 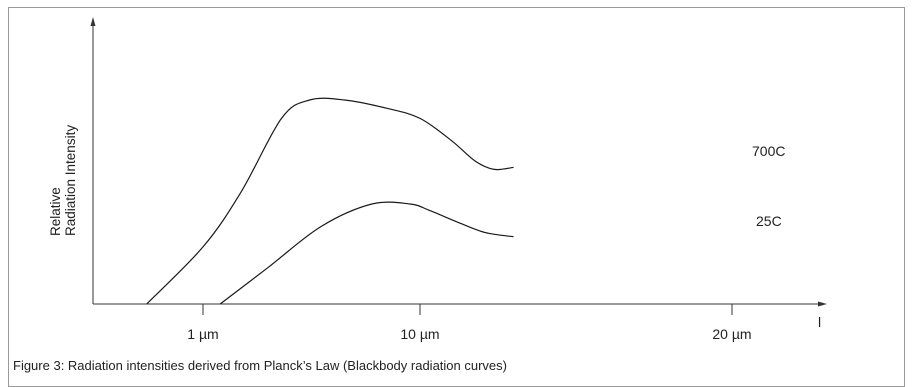 What do you see at coordinates (366, 253) in the screenshot?
I see `curve-25c` at bounding box center [366, 253].